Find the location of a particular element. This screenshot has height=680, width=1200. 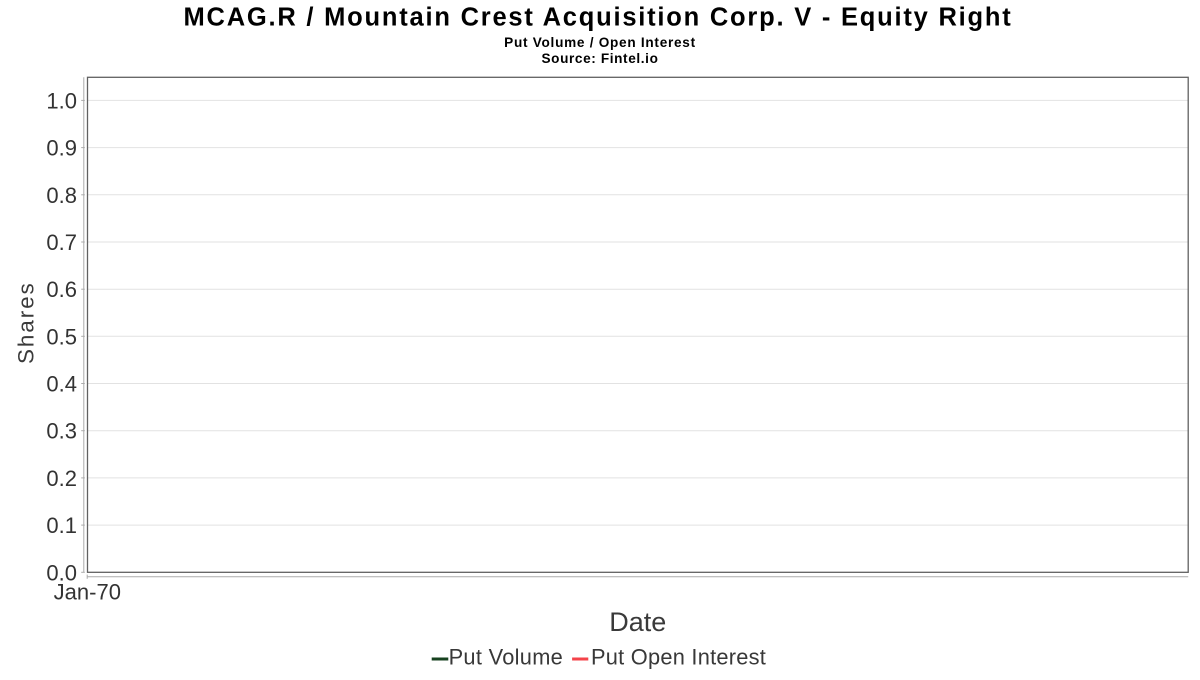

svg-text: Date is located at coordinates (637, 622).